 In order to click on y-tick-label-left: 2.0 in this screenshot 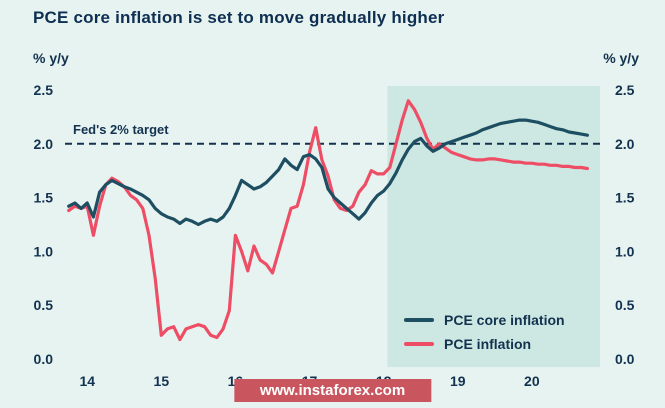, I will do `click(44, 144)`.